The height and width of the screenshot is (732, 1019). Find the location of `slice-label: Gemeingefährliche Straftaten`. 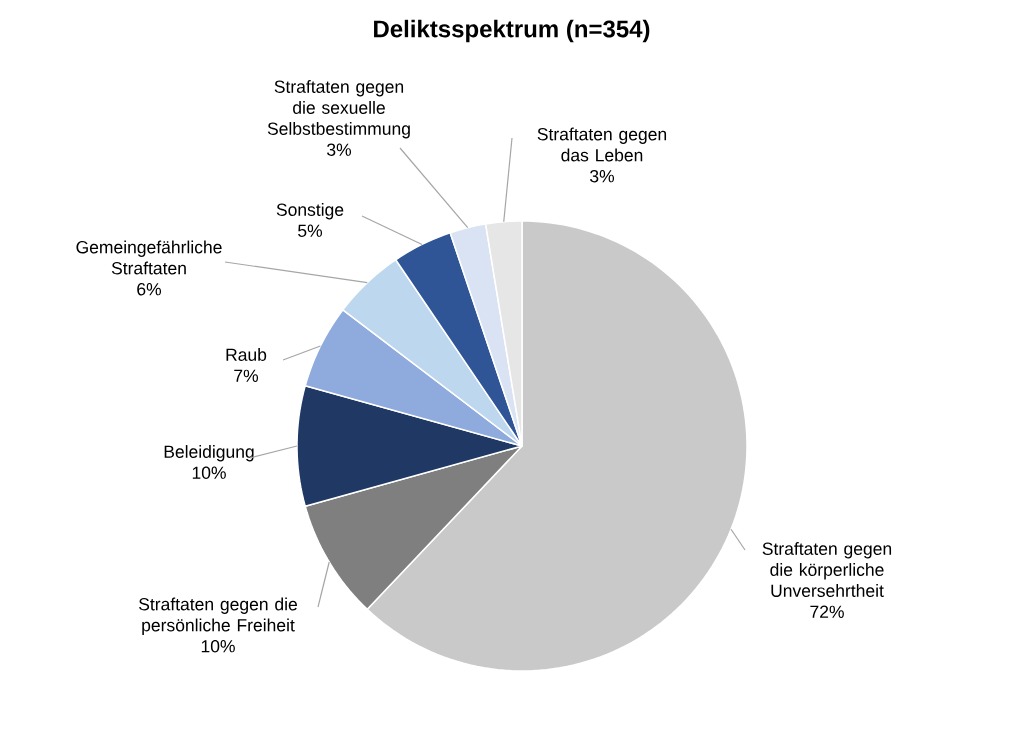

slice-label: Gemeingefährliche Straftaten is located at coordinates (149, 257).